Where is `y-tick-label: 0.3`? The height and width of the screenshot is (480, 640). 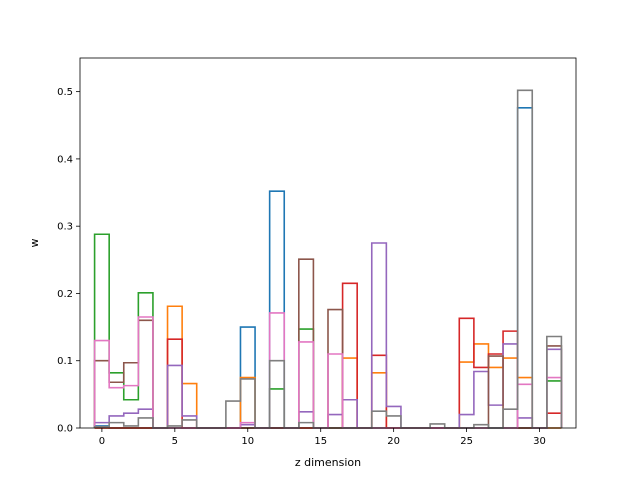 y-tick-label: 0.3 is located at coordinates (65, 227).